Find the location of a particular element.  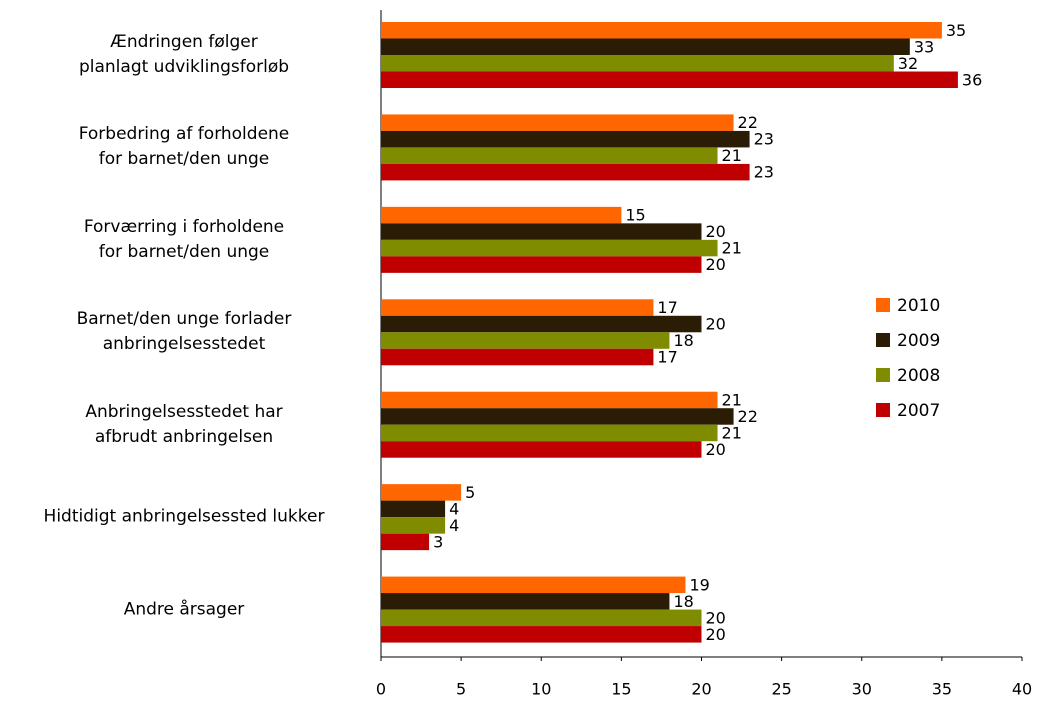

x-tick-label: 5 is located at coordinates (461, 689).